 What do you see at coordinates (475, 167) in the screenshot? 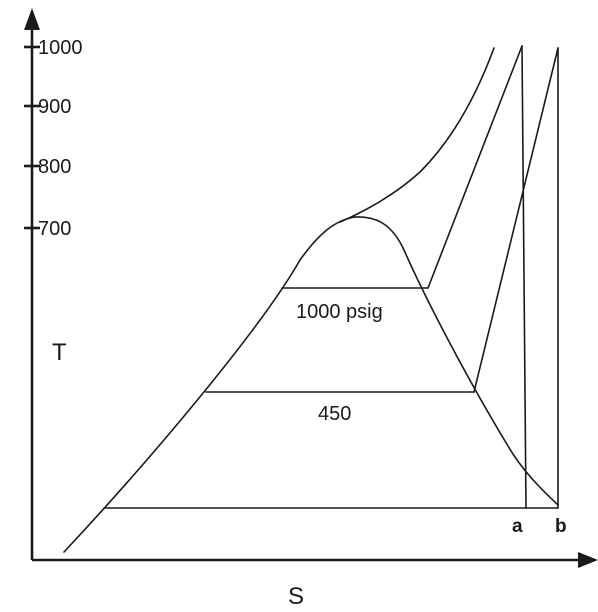
I see `superheat-line-a` at bounding box center [475, 167].